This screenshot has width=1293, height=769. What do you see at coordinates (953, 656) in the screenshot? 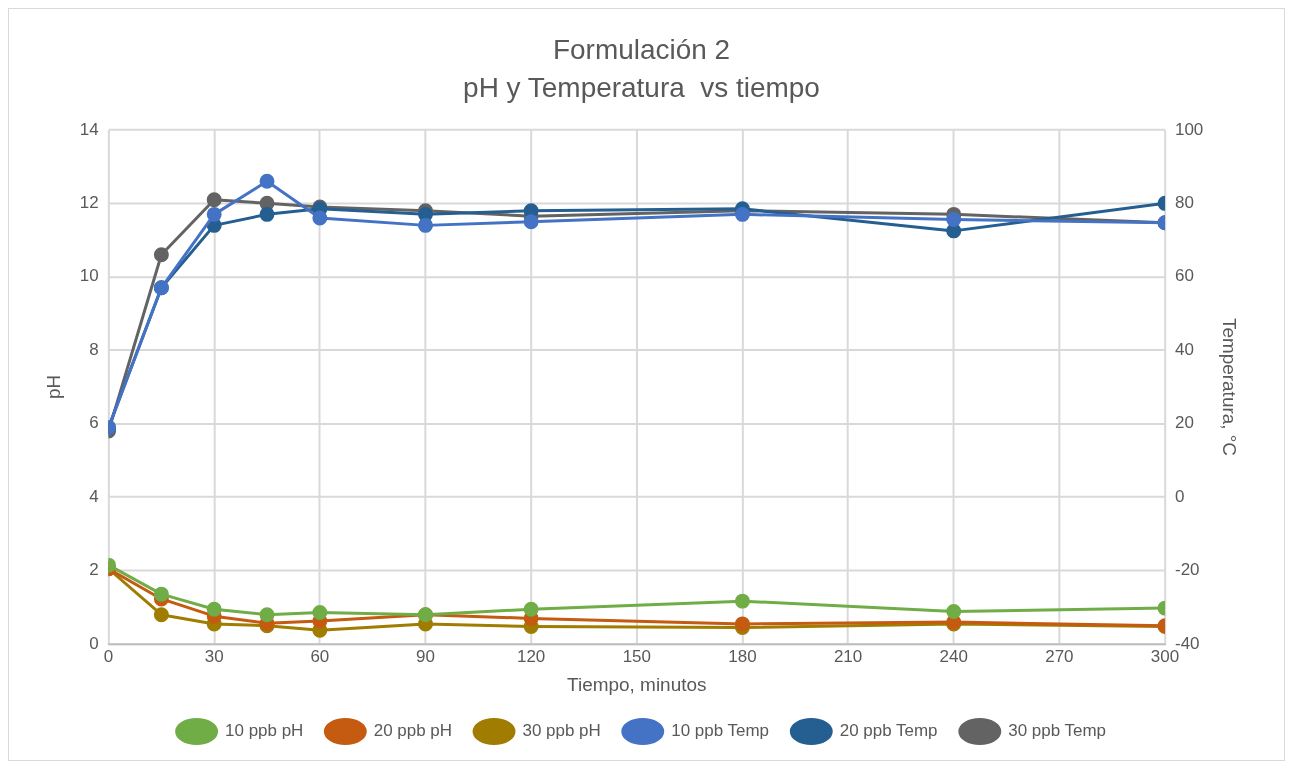
I see `x-tick-label: 240` at bounding box center [953, 656].